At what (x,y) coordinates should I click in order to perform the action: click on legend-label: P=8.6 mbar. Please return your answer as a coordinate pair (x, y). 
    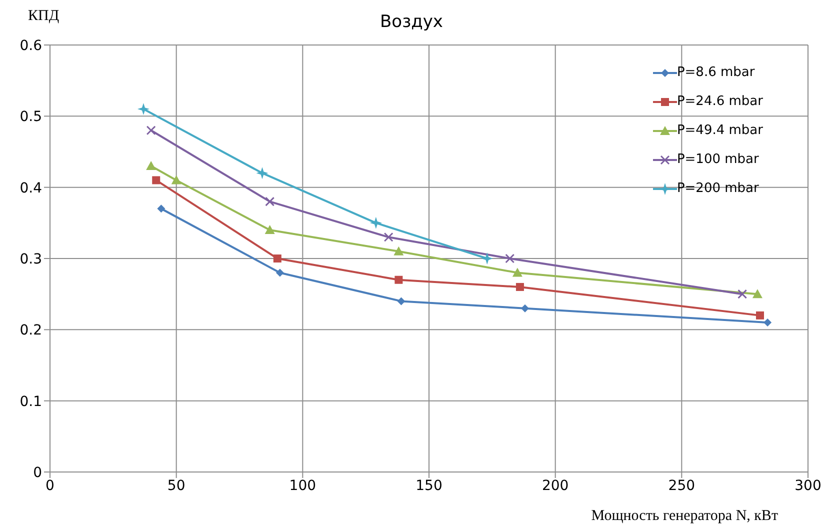
    Looking at the image, I should click on (715, 72).